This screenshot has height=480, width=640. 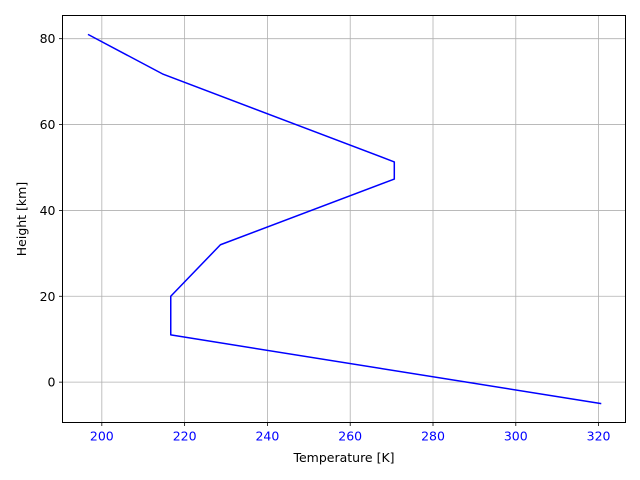 What do you see at coordinates (516, 436) in the screenshot?
I see `x-tick-label: 300` at bounding box center [516, 436].